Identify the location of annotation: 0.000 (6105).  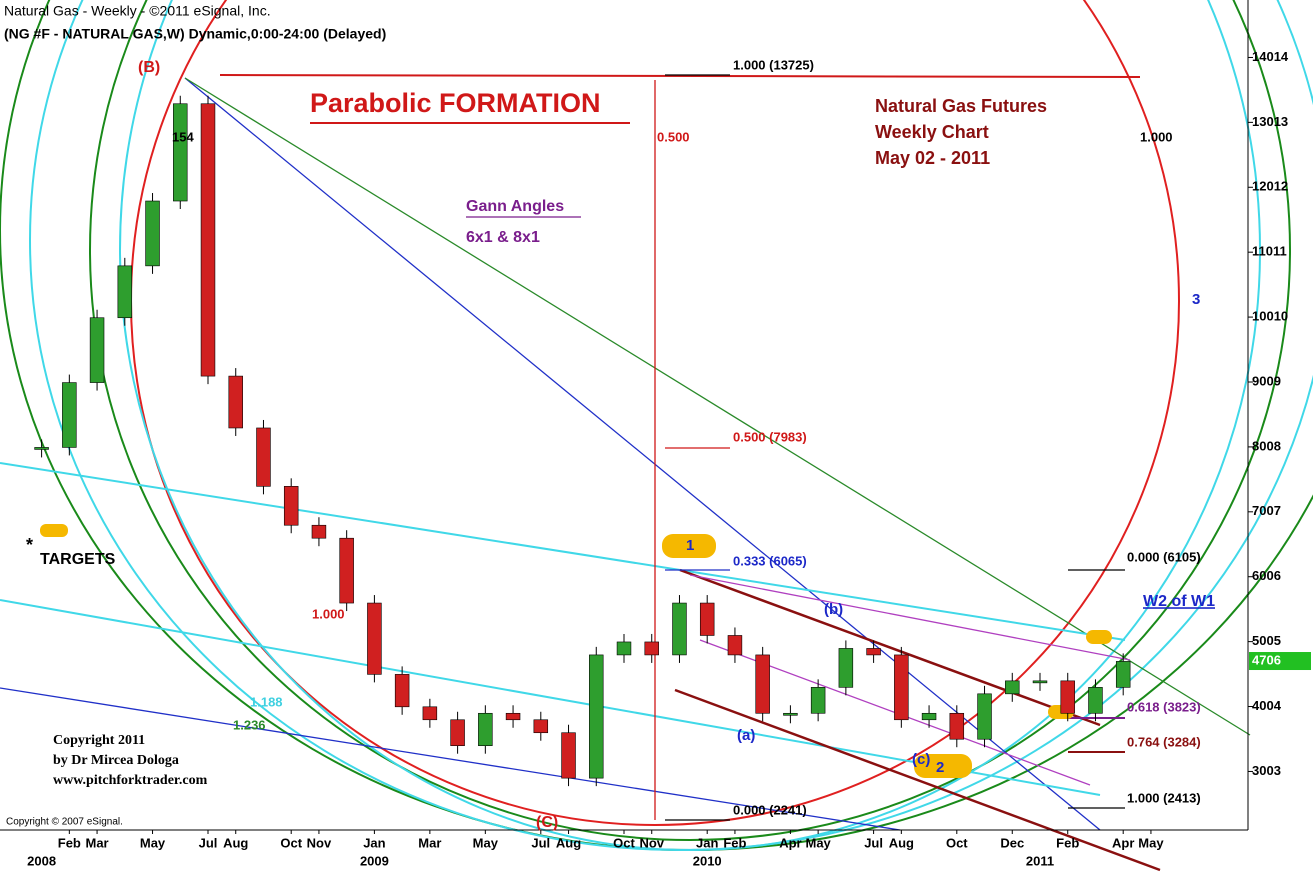
(1164, 556).